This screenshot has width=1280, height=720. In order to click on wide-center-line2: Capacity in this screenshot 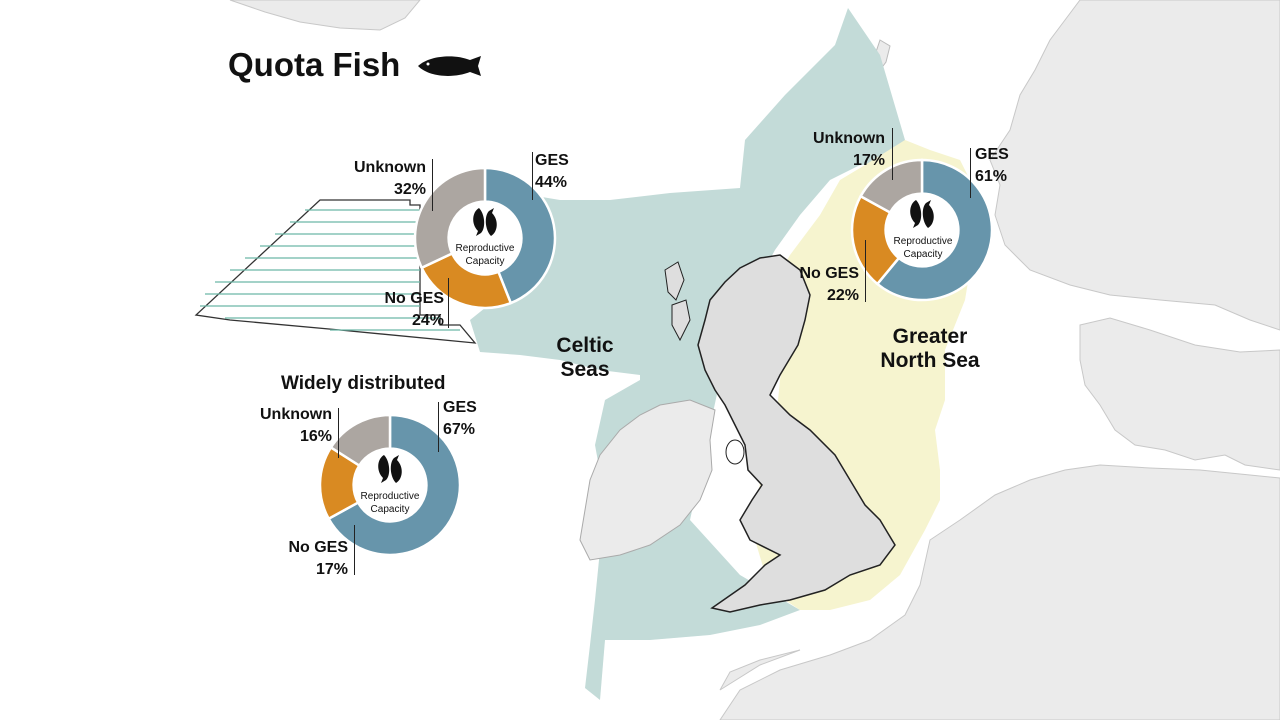, I will do `click(390, 509)`.